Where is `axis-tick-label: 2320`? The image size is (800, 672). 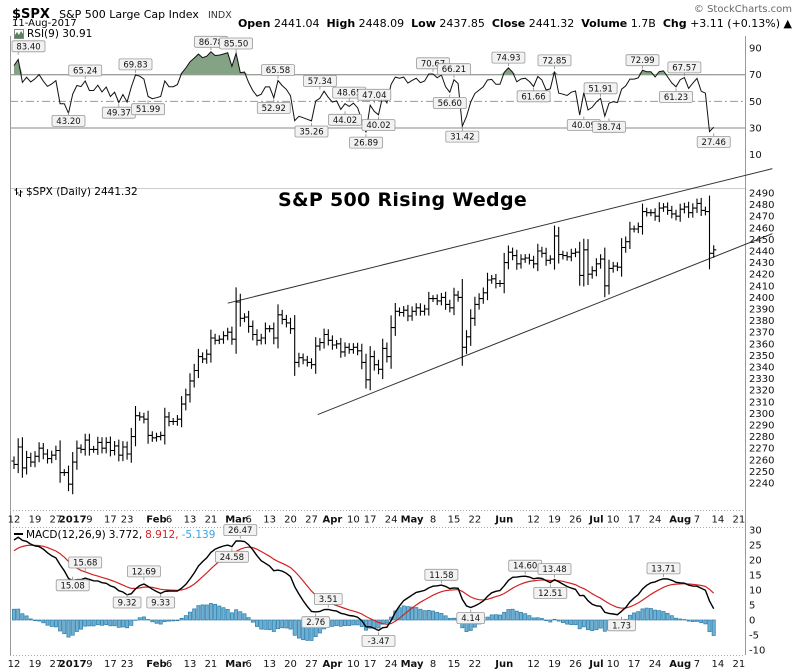 axis-tick-label: 2320 is located at coordinates (761, 391).